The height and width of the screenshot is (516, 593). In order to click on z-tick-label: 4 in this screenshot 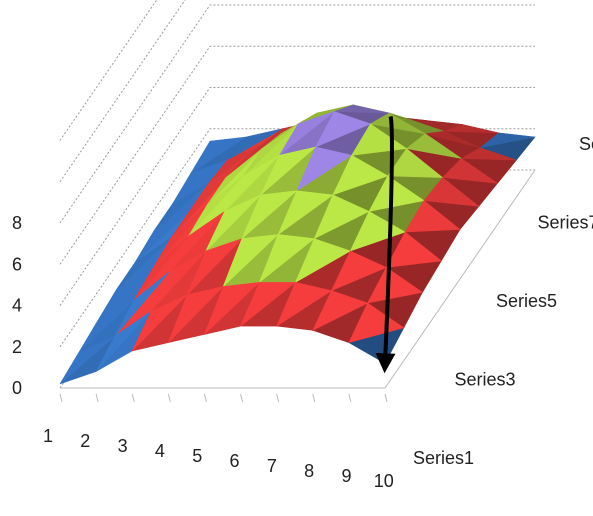, I will do `click(17, 306)`.